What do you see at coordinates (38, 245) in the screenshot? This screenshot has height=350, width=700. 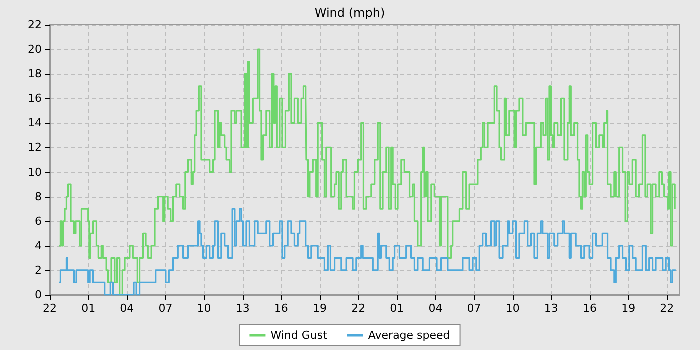 I see `y-tick-label: 4` at bounding box center [38, 245].